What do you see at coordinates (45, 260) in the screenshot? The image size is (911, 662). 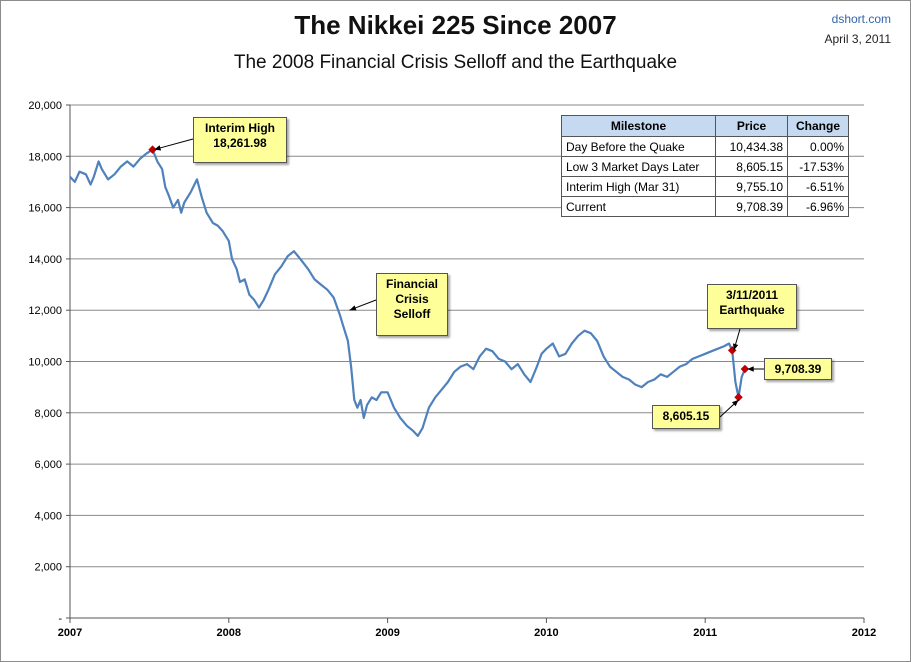 I see `y-tick-label: 14,000` at bounding box center [45, 260].